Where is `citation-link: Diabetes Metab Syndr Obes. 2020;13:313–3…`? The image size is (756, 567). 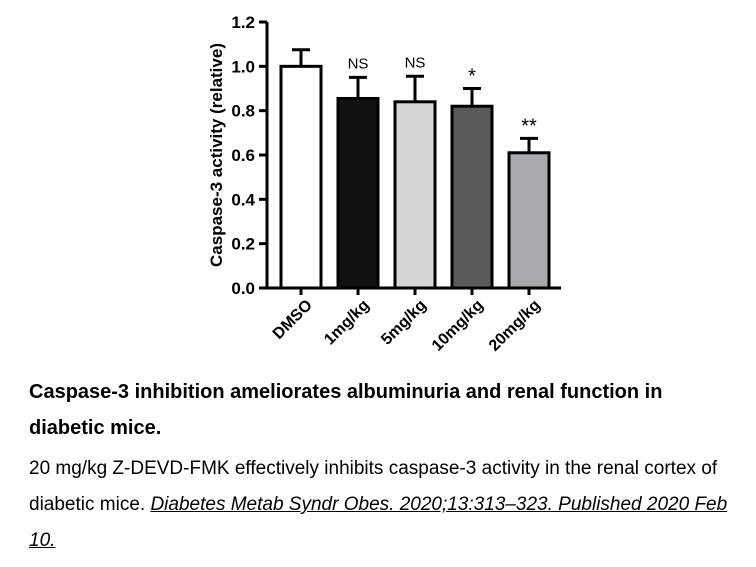
citation-link: Diabetes Metab Syndr Obes. 2020;13:313–3… is located at coordinates (378, 522).